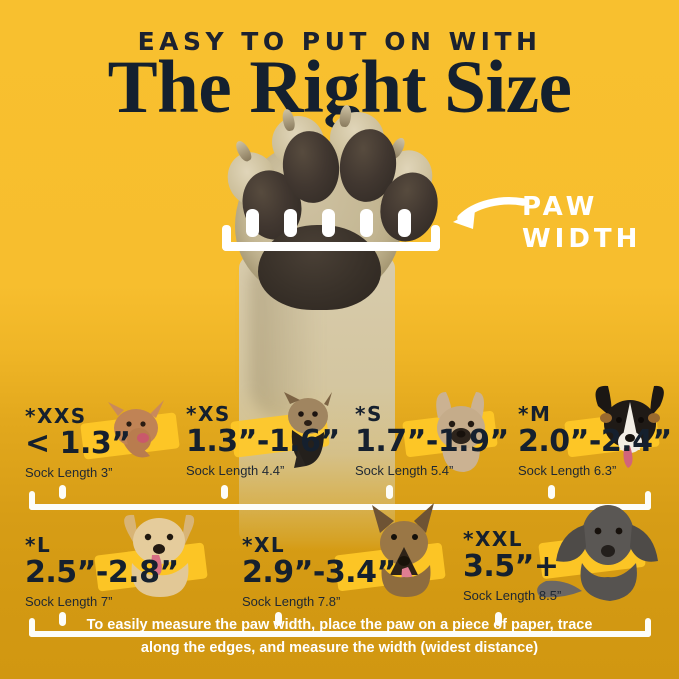 Image resolution: width=679 pixels, height=679 pixels. Describe the element at coordinates (339, 41) in the screenshot. I see `kicker-text: EASY TO PUT ON WITH` at that location.